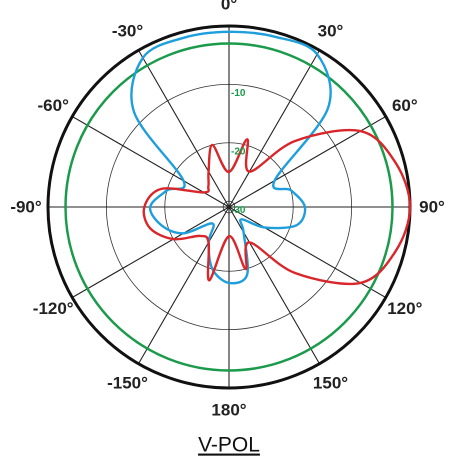 The width and height of the screenshot is (450, 462). What do you see at coordinates (238, 210) in the screenshot?
I see `r-tick-label: -30` at bounding box center [238, 210].